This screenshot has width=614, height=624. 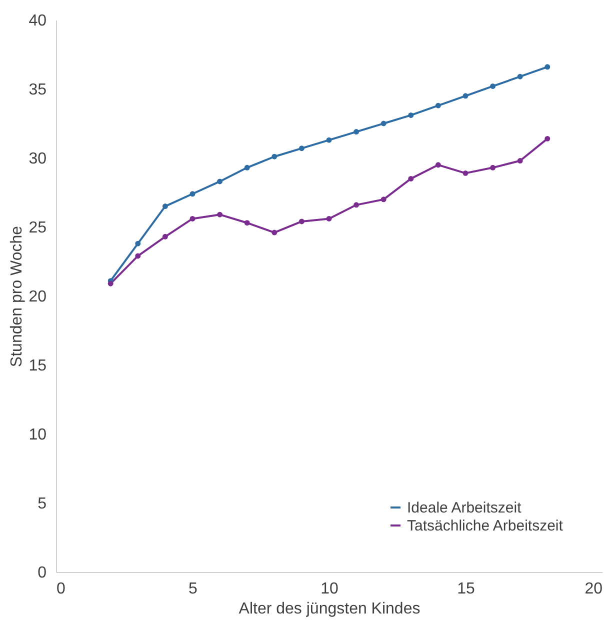 I want to click on legend-label: Ideale Arbeitszeit, so click(x=464, y=508).